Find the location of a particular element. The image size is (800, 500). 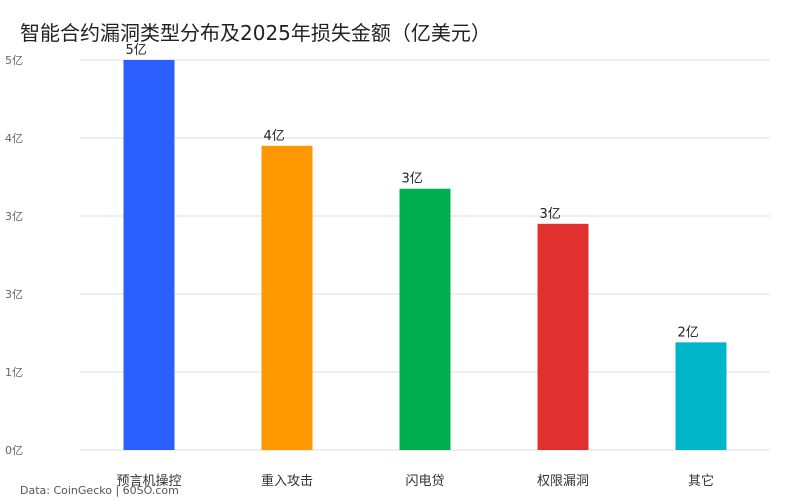

y-axis-ticks: 0亿 1亿 3亿 3亿 4亿 5亿 is located at coordinates (14, 255).